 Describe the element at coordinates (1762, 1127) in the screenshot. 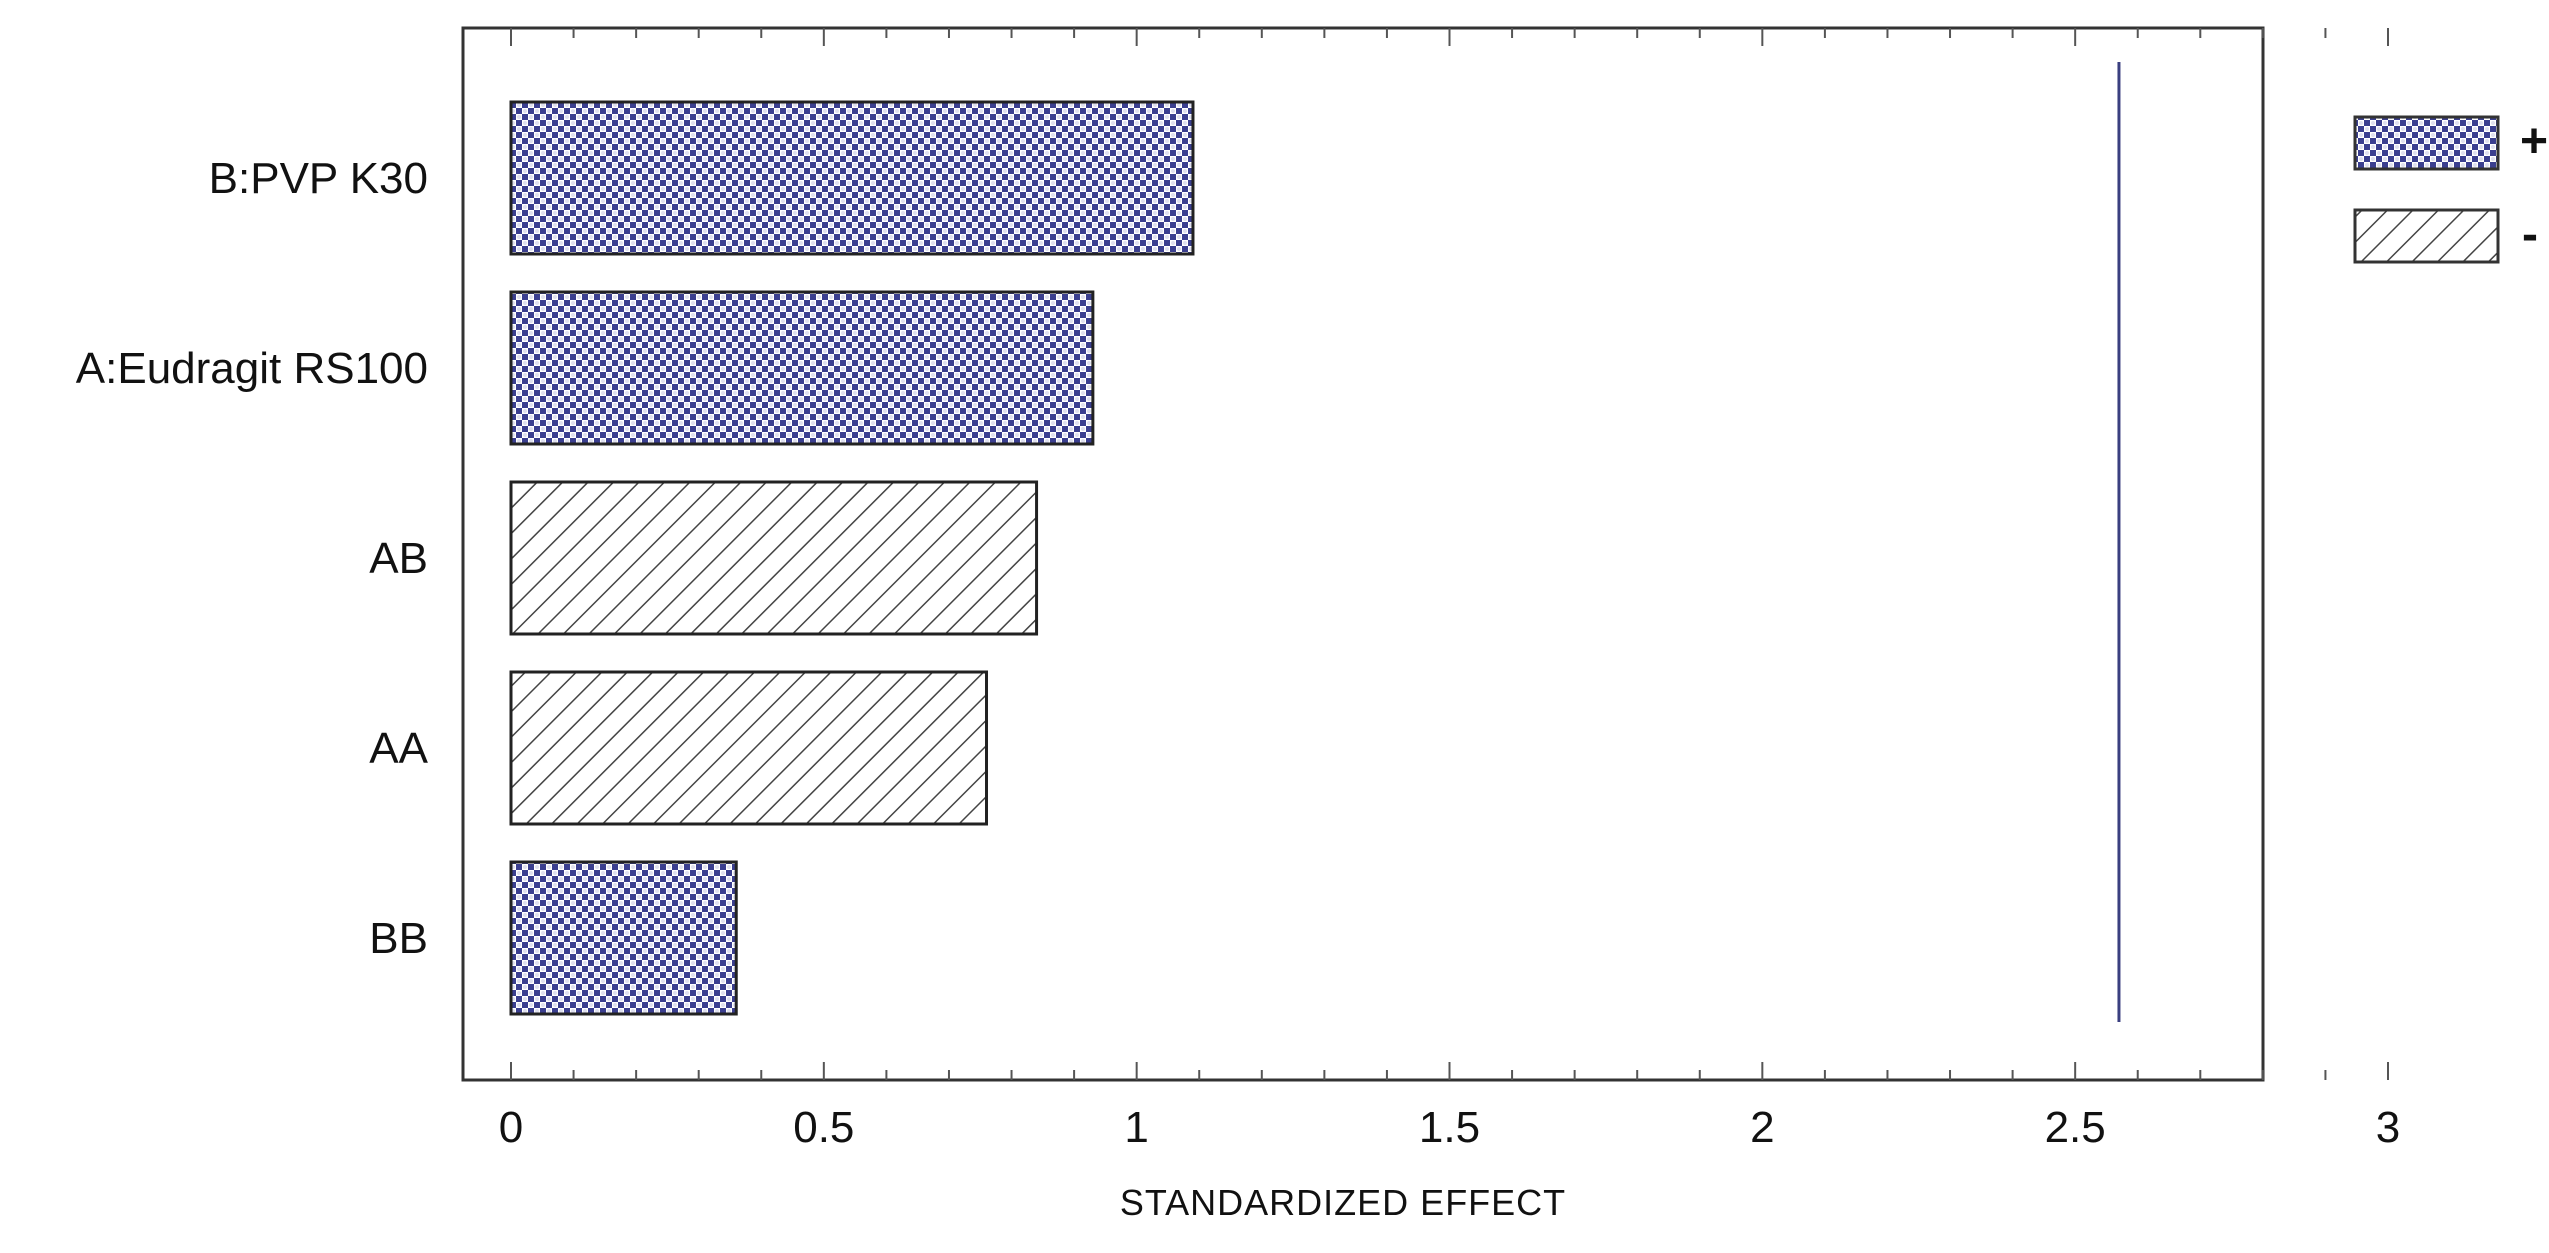

I see `x-tick-label-4: 2` at that location.